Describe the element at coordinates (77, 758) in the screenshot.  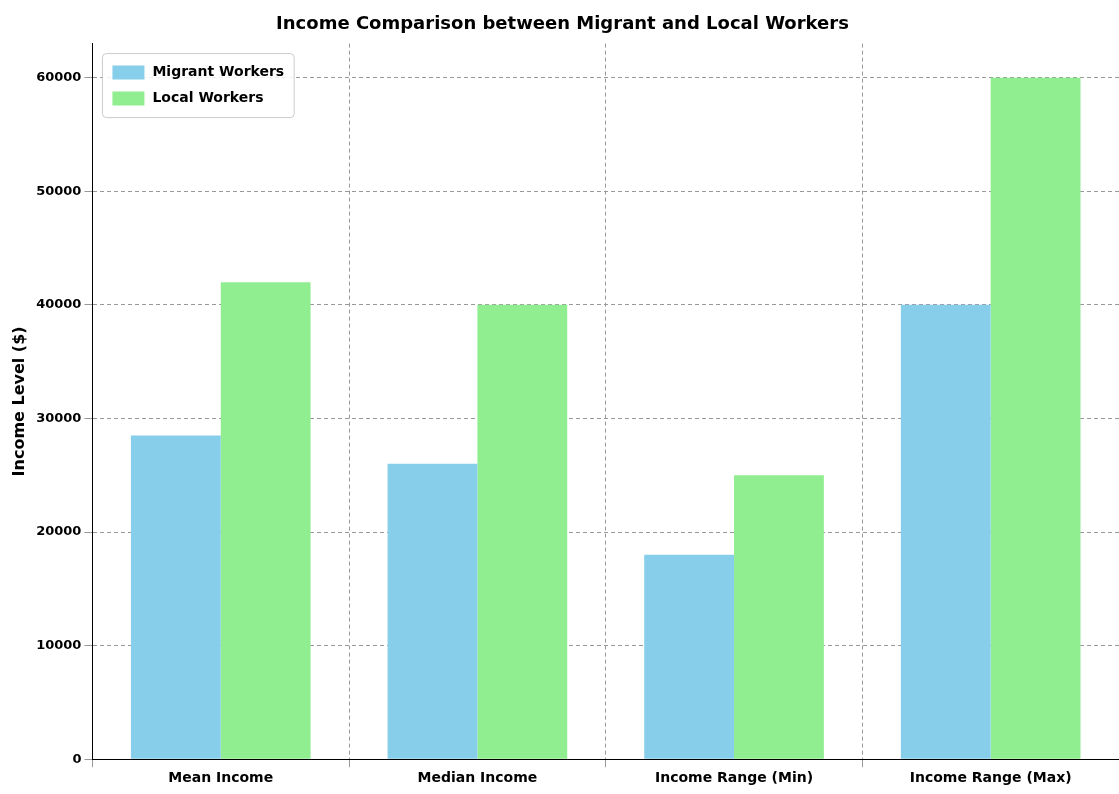
I see `y-tick-label: 0` at that location.